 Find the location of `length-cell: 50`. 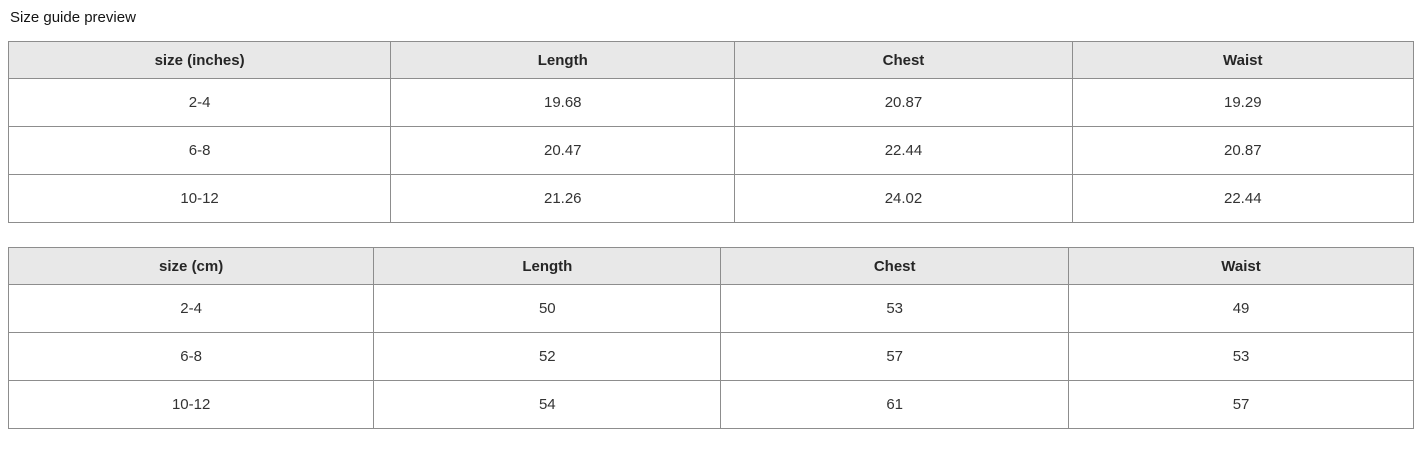

length-cell: 50 is located at coordinates (547, 308).